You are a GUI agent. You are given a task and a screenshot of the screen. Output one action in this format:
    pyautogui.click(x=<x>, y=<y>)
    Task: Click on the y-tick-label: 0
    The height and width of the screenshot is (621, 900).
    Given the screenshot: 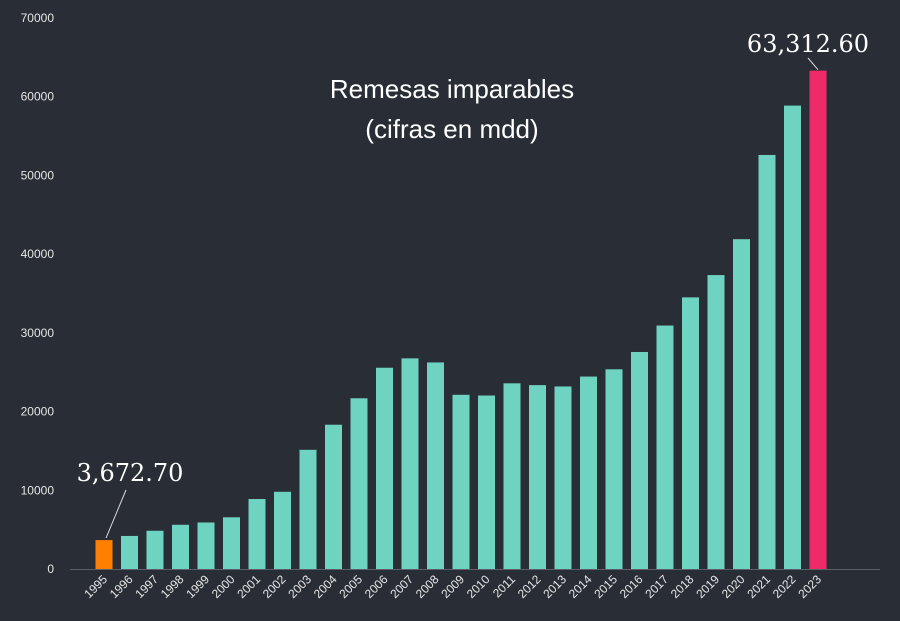 What is the action you would take?
    pyautogui.click(x=50, y=569)
    